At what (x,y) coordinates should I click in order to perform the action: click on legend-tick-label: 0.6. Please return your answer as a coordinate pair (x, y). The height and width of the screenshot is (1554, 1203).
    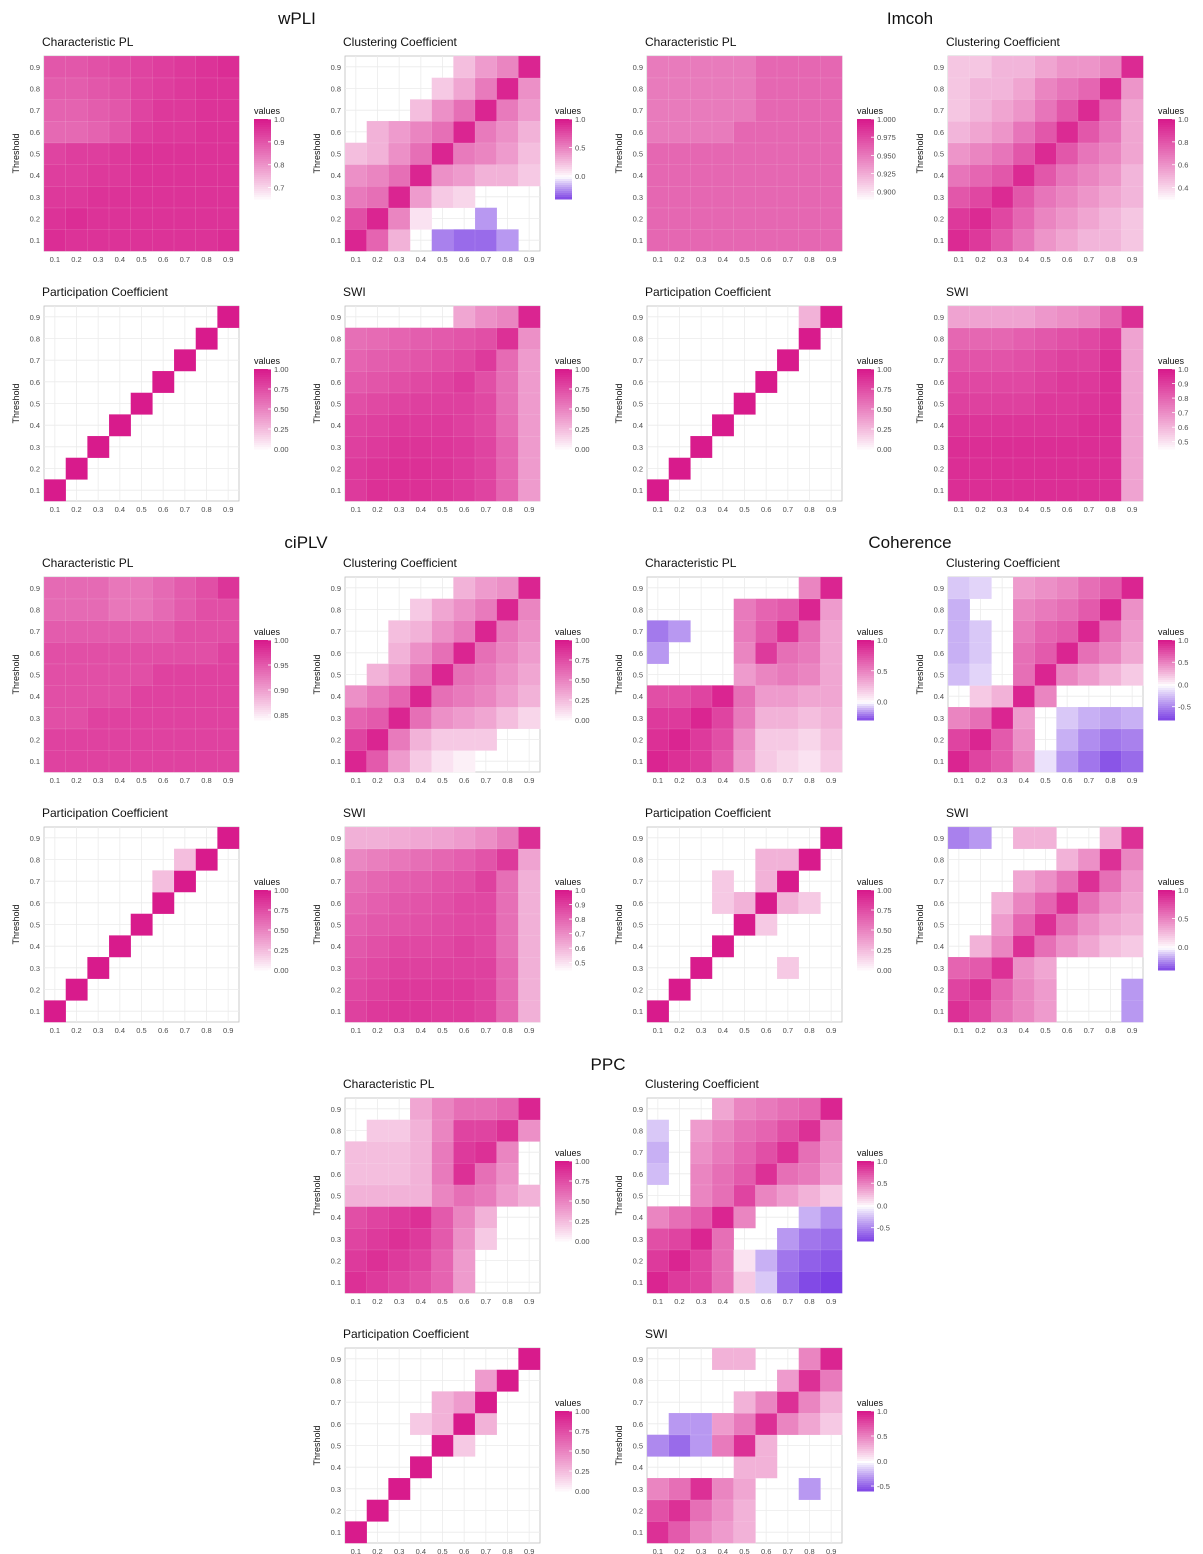
    Looking at the image, I should click on (580, 948).